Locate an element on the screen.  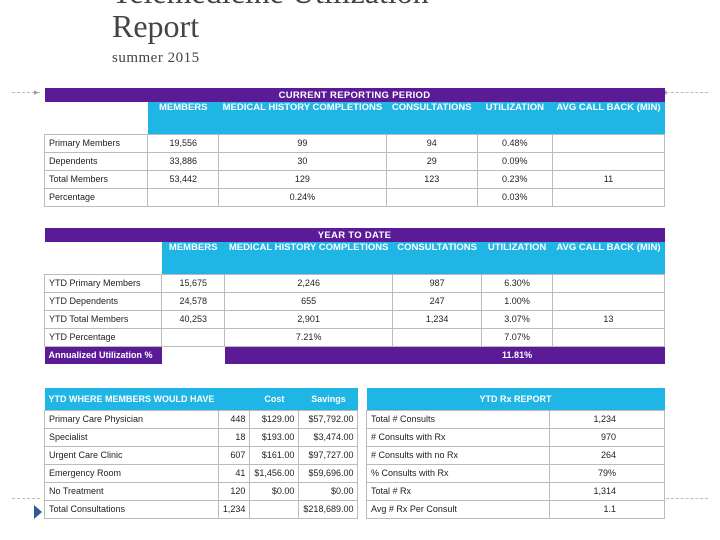
table-row: Specialist 18 $193.00 $3,474.00 is located at coordinates (201, 437).